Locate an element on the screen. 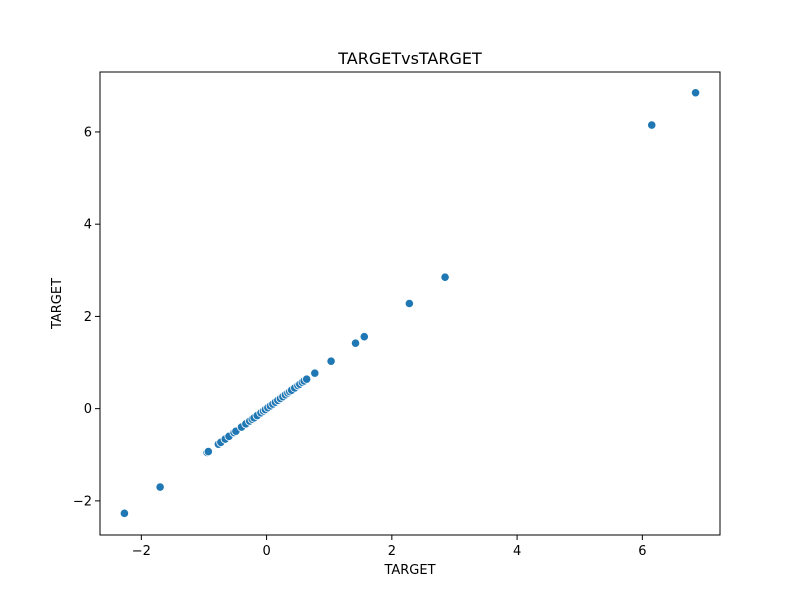  x-tick-label: 4 is located at coordinates (517, 551).